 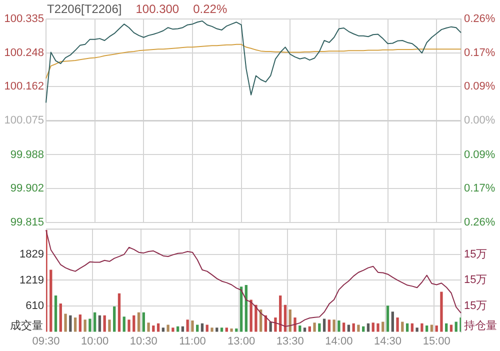 I want to click on y-tick-label: 100.248, so click(x=24, y=53).